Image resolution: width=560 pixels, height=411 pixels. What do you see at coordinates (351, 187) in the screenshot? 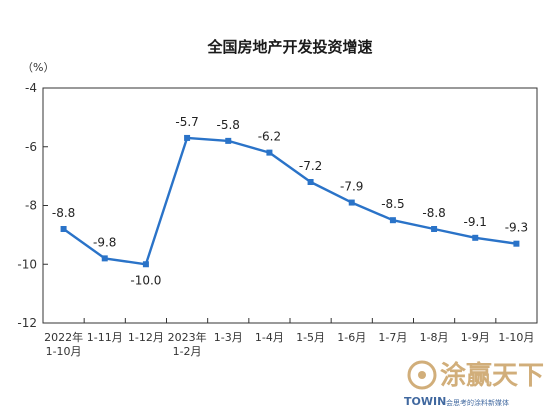
I see `data-label: -7.9` at bounding box center [351, 187].